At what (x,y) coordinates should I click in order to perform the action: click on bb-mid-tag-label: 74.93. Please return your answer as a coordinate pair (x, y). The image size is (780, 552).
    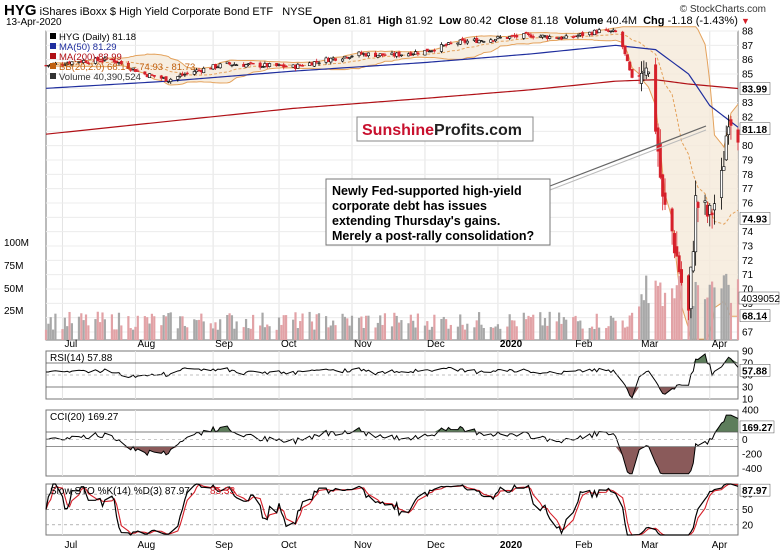
    Looking at the image, I should click on (754, 219).